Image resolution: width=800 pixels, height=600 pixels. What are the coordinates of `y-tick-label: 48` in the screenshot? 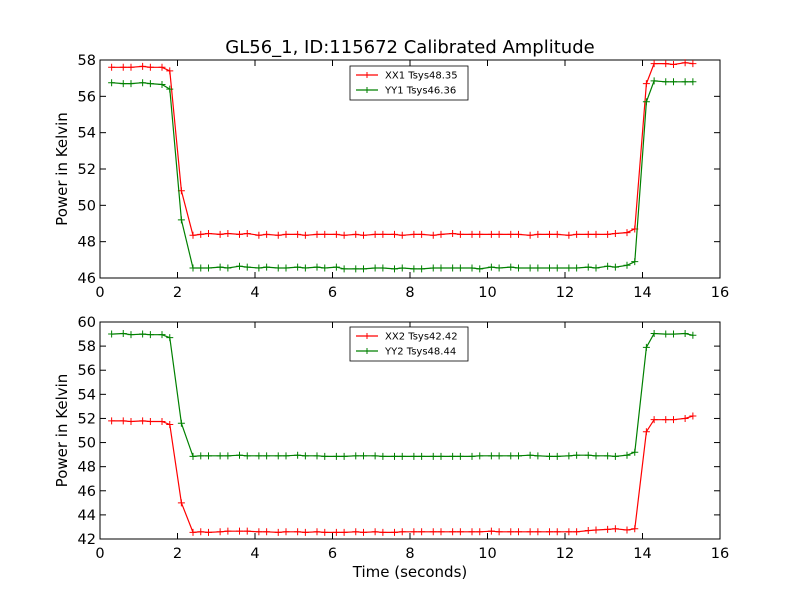 It's located at (87, 243).